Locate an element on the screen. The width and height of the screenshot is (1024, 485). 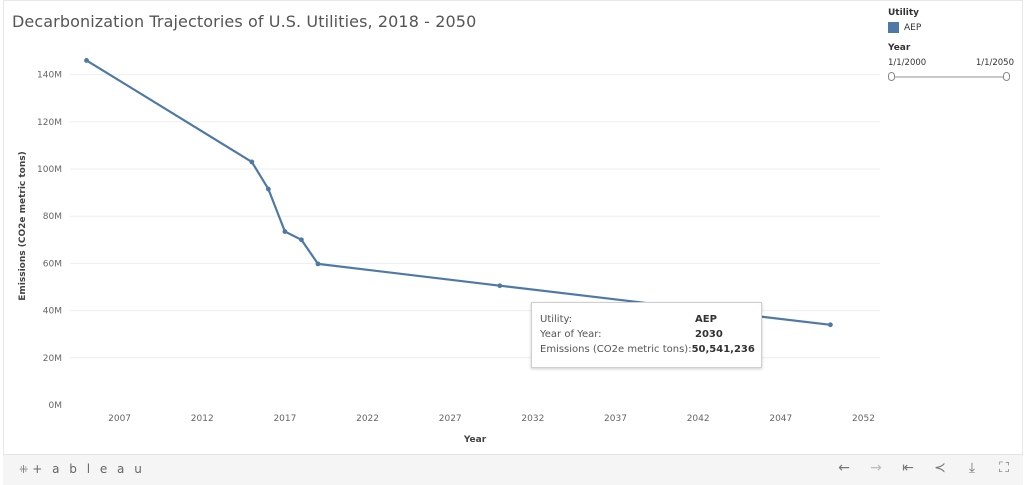
slider-max-handle is located at coordinates (1006, 76).